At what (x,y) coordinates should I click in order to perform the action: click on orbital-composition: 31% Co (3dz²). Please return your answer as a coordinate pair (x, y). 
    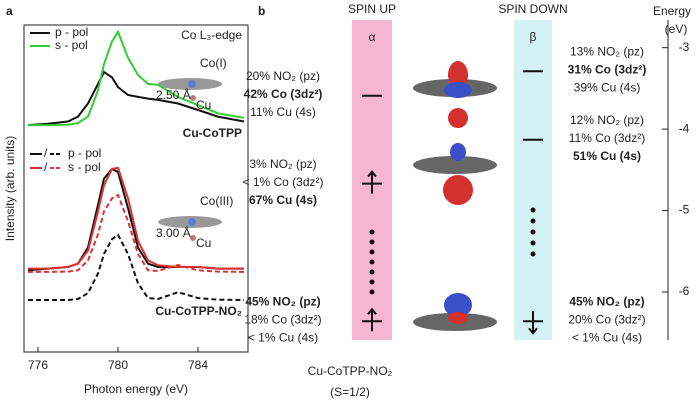
    Looking at the image, I should click on (607, 69).